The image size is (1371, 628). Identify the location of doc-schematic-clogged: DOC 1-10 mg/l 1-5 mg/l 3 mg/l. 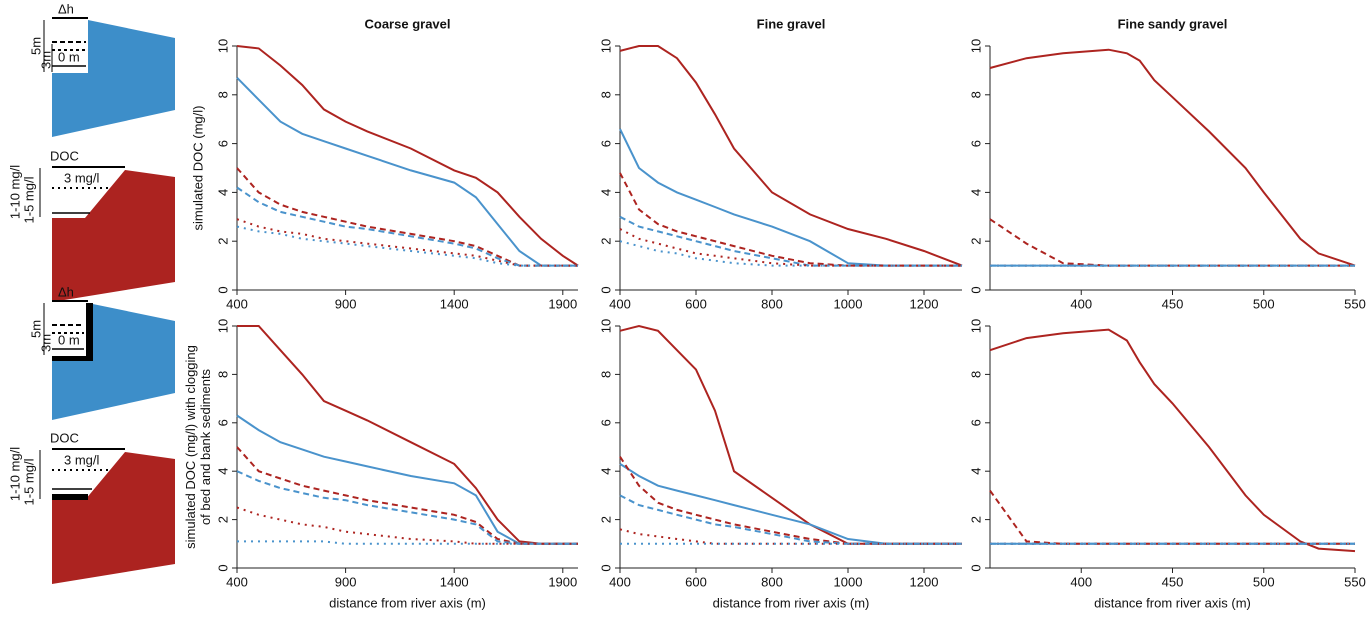
(91, 507).